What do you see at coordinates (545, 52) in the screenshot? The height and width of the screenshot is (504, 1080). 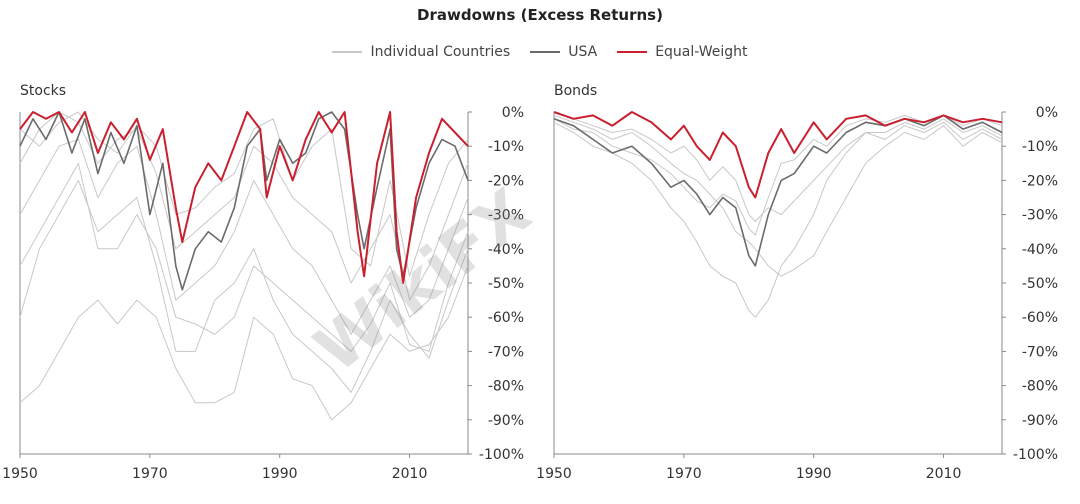 I see `legend-swatch-usa` at bounding box center [545, 52].